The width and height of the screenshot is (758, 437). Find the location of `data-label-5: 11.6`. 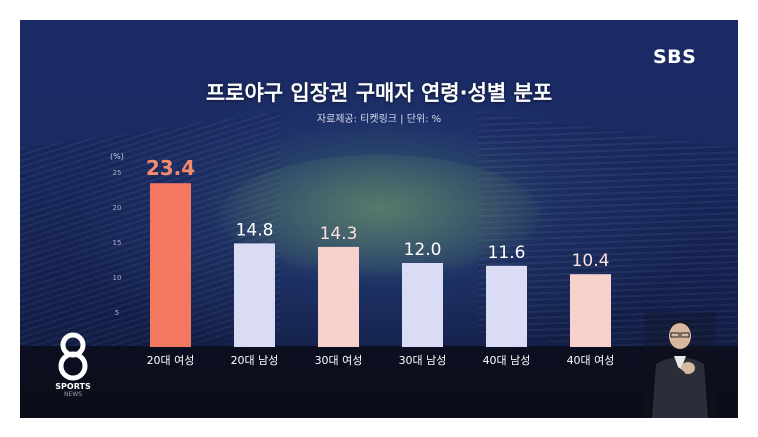

data-label-5: 11.6 is located at coordinates (507, 253).